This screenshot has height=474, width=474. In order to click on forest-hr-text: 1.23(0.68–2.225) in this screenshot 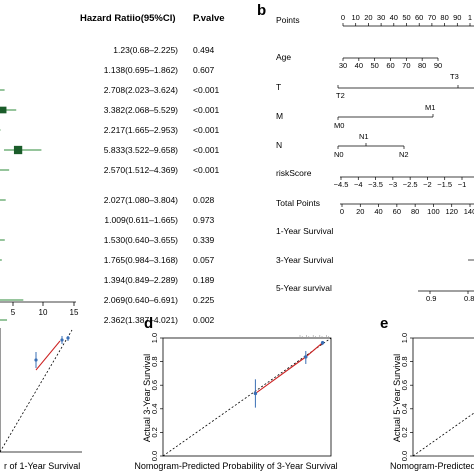, I will do `click(145, 50)`.